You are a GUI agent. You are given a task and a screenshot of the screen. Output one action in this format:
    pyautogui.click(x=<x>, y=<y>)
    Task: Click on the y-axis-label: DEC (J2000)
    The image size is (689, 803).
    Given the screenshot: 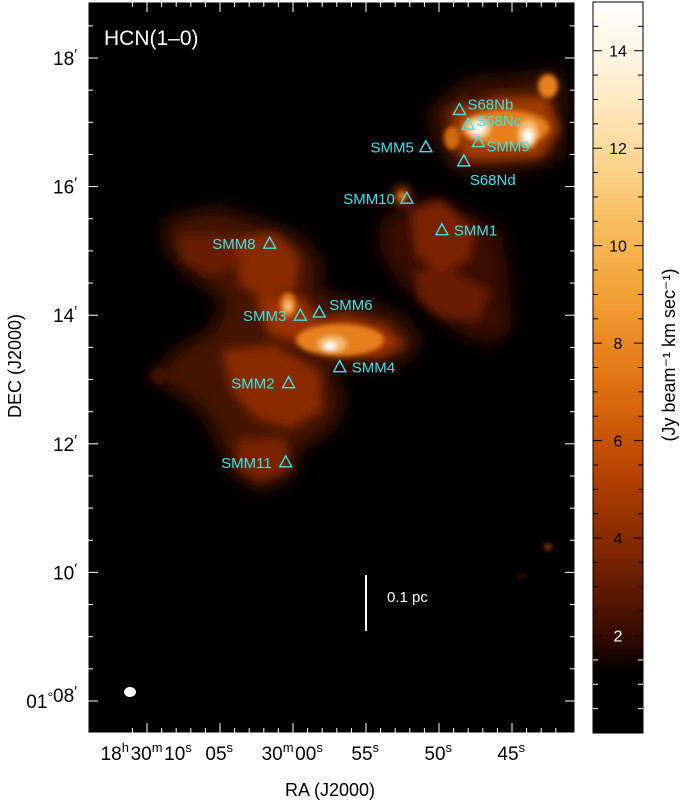 What is the action you would take?
    pyautogui.click(x=15, y=366)
    